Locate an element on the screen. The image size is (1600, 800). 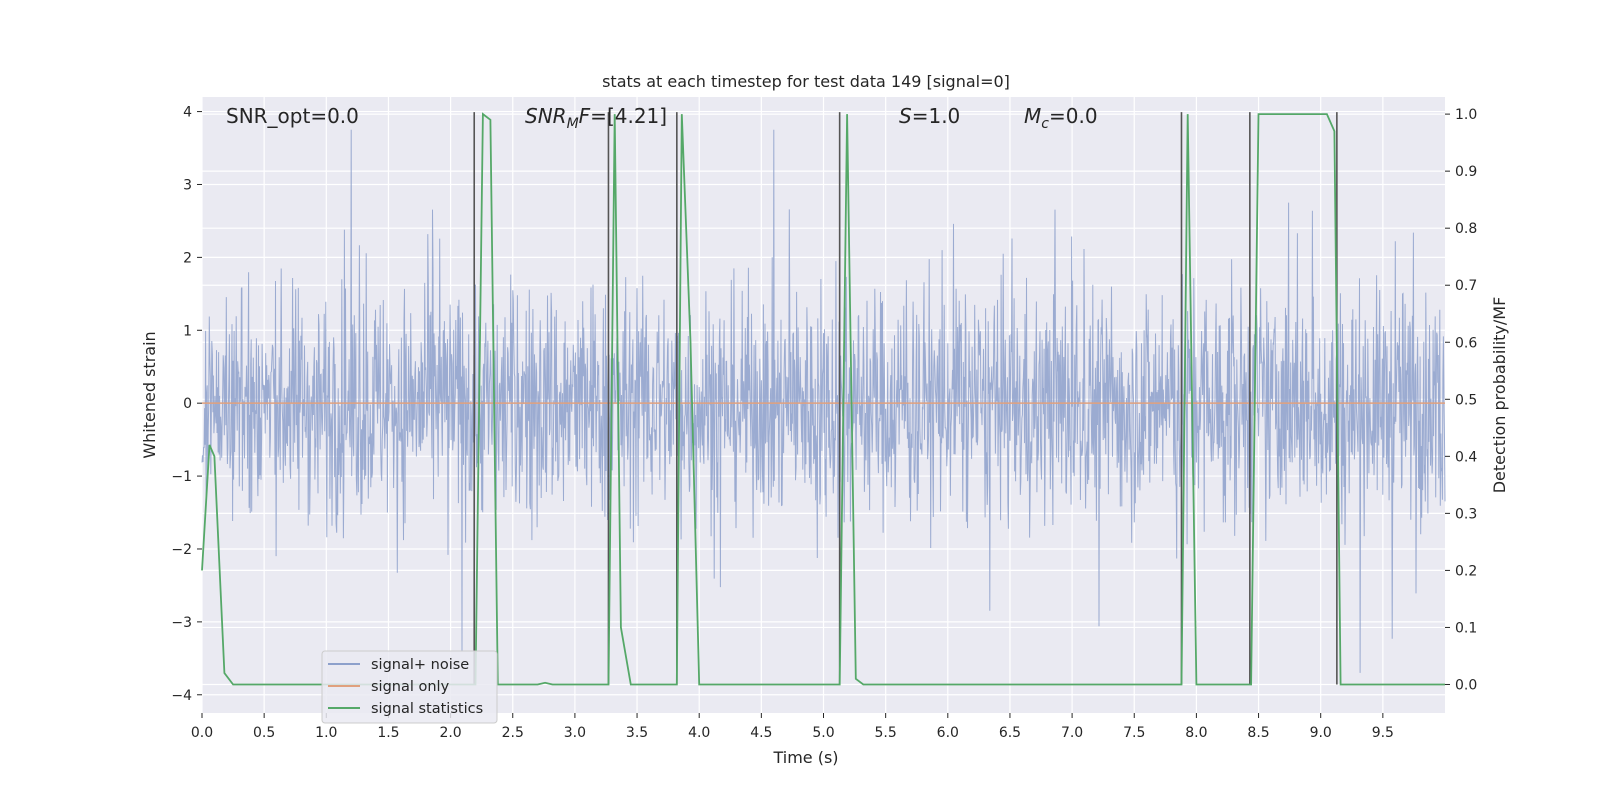
y-tick-label: −4 is located at coordinates (181, 696).